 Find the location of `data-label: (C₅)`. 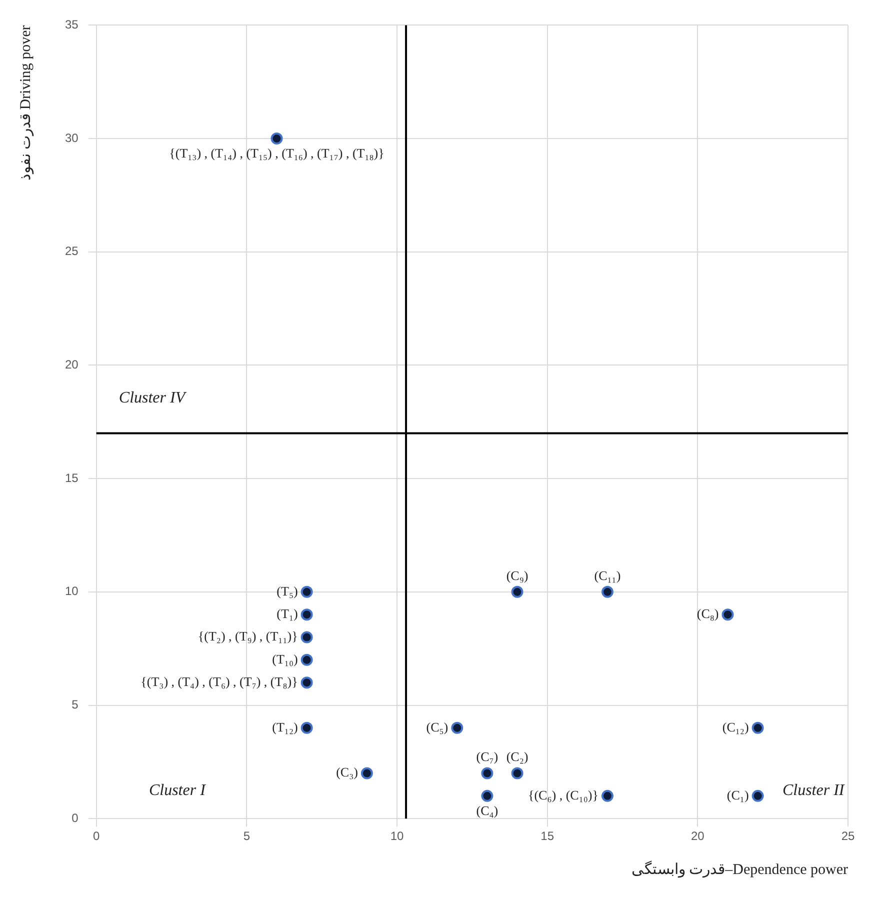

data-label: (C₅) is located at coordinates (437, 726).